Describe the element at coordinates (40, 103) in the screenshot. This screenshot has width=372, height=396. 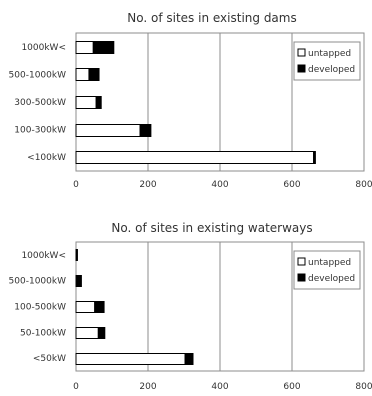
I see `y-tick-label: 300-500kW` at that location.